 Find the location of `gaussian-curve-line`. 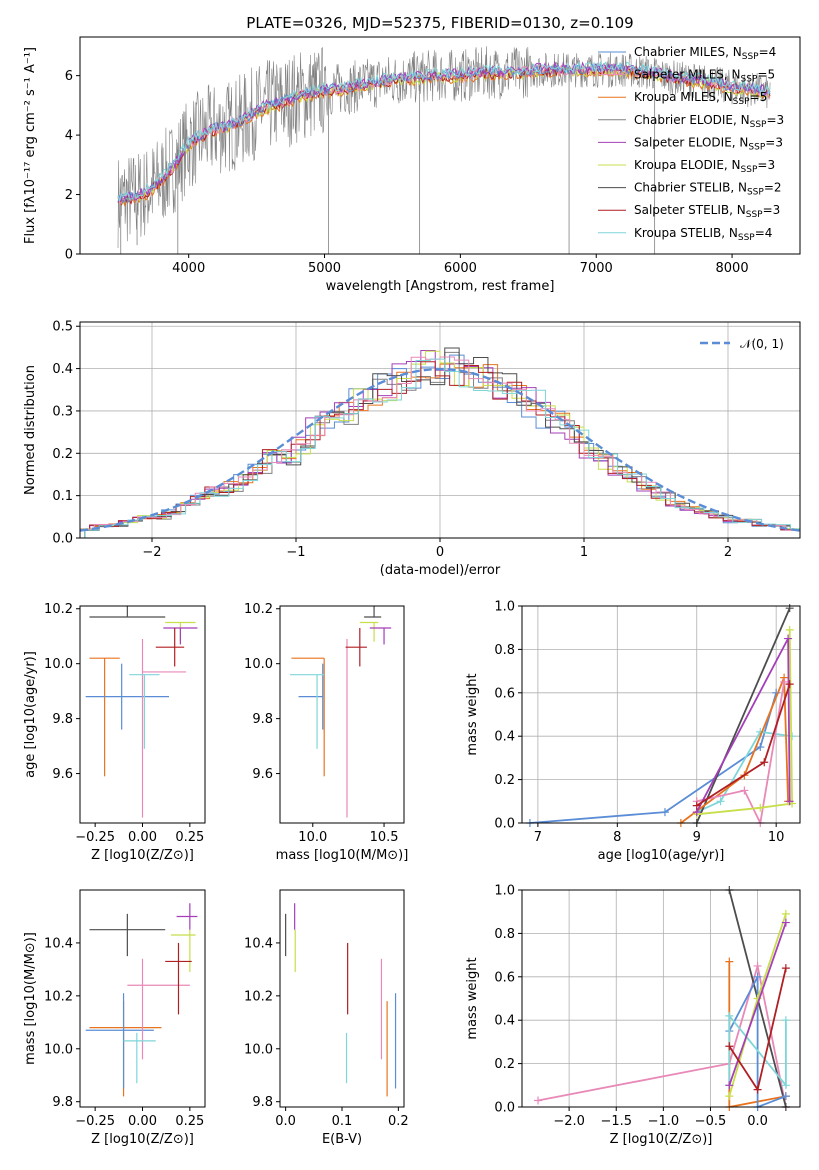

gaussian-curve-line is located at coordinates (440, 449).